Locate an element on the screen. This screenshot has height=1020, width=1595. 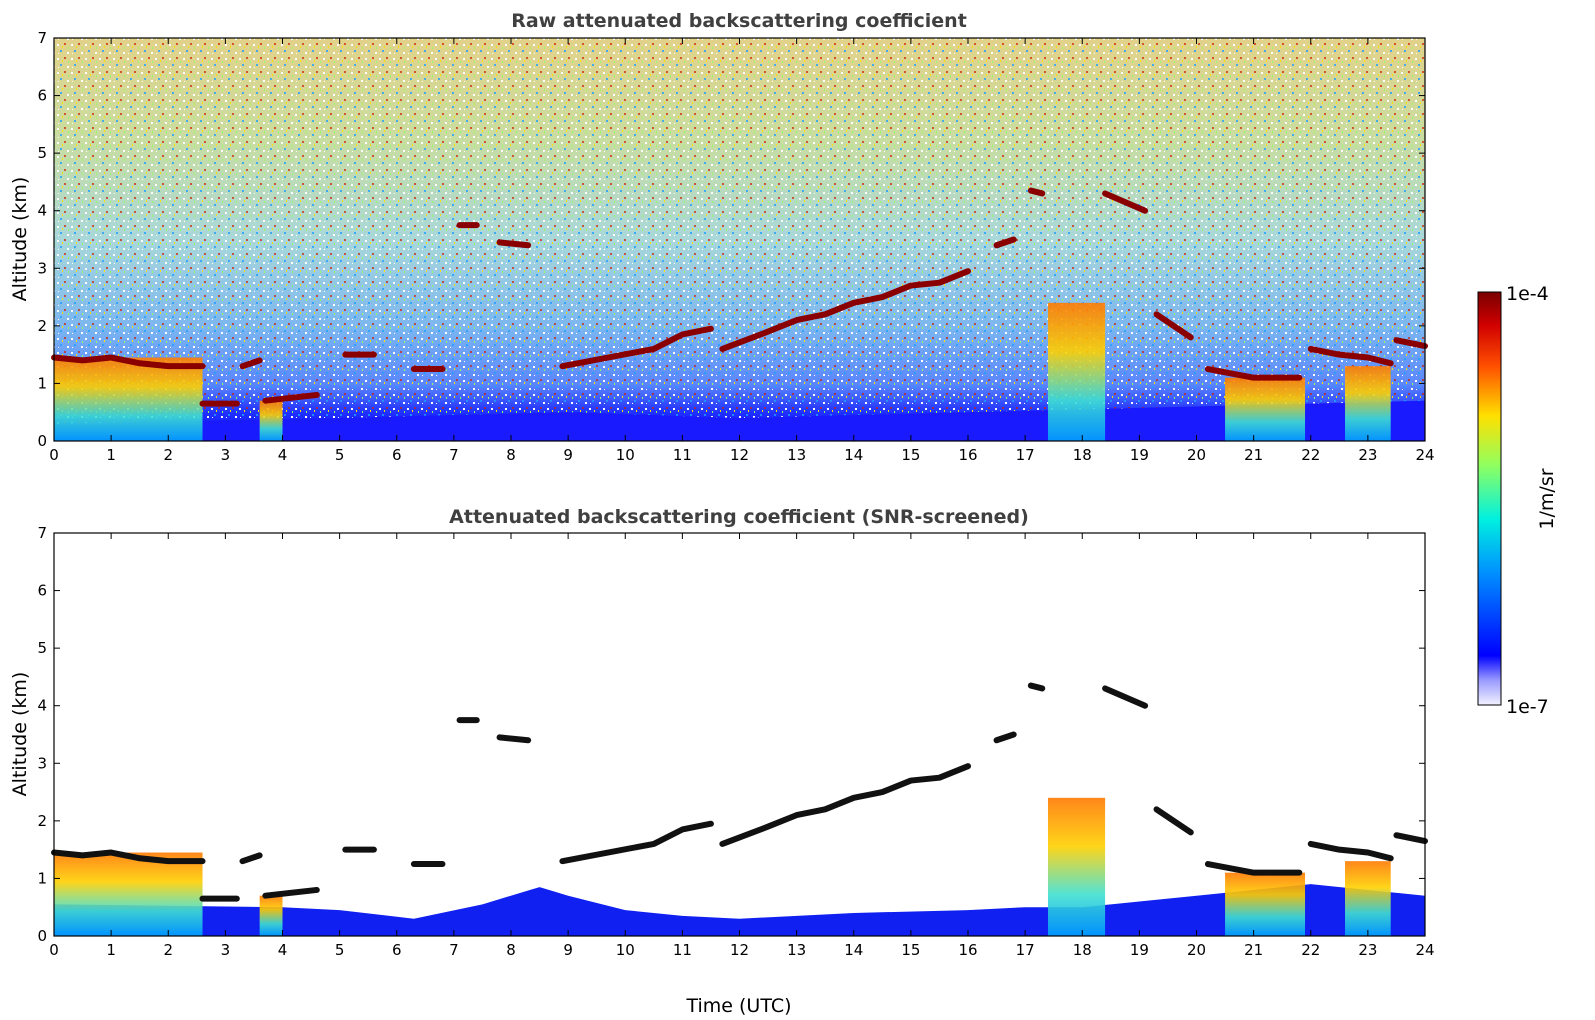
panel1-ytick-label-7: 7 is located at coordinates (42, 38).